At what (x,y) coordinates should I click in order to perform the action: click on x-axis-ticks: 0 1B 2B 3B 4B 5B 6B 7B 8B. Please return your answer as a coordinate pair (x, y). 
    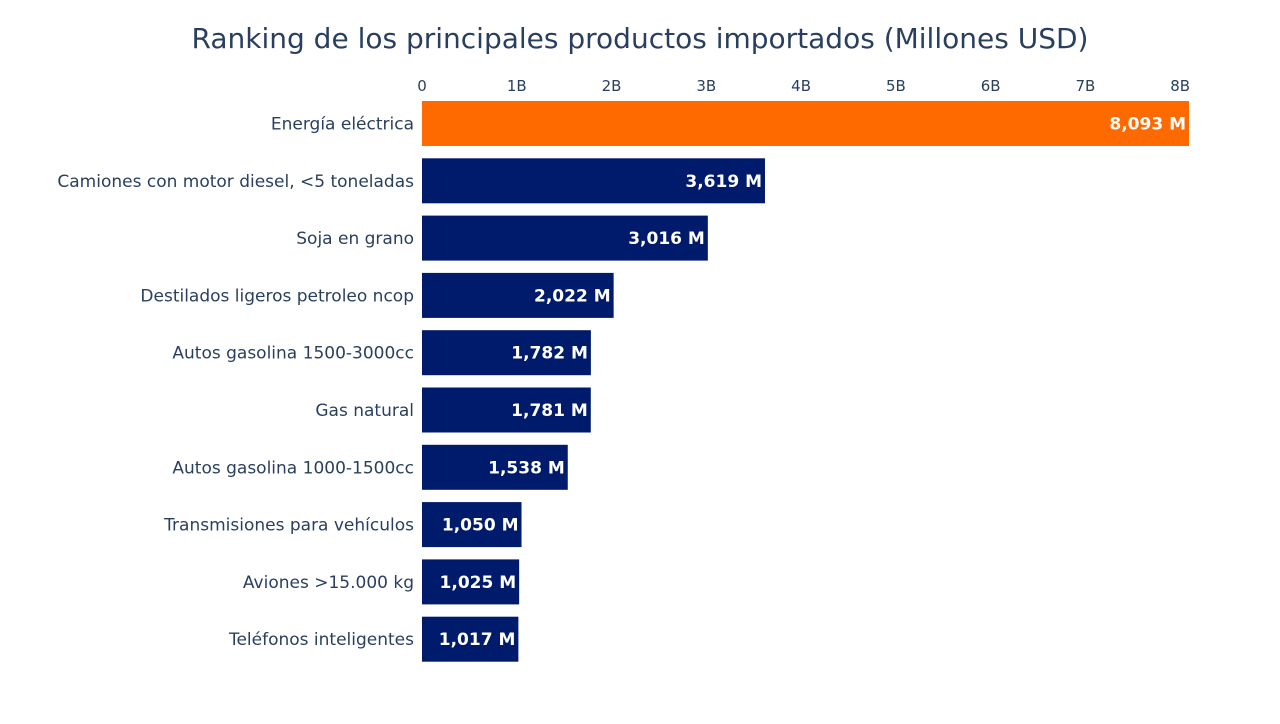
    Looking at the image, I should click on (803, 86).